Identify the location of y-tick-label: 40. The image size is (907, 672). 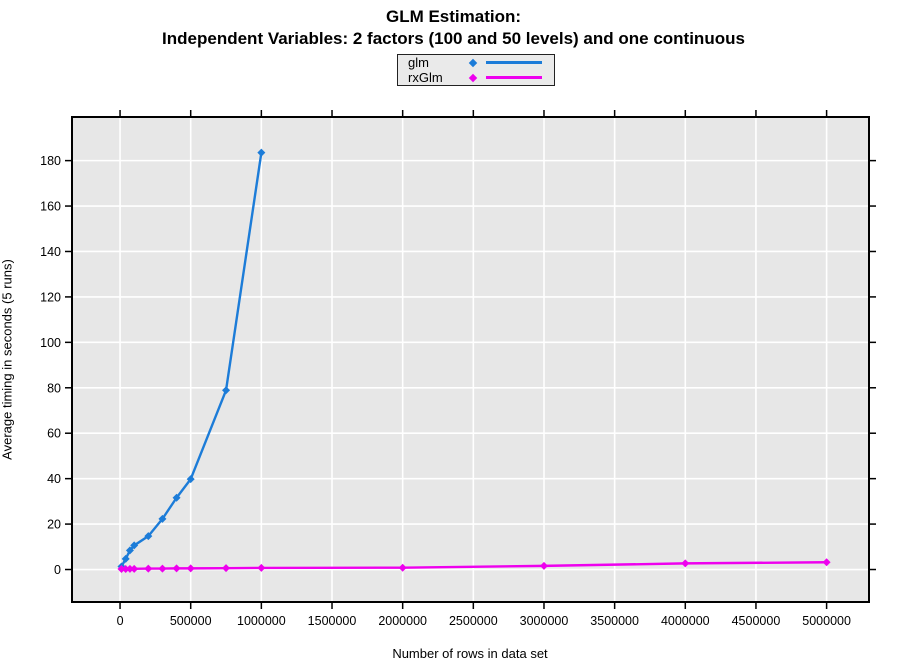
(54, 479).